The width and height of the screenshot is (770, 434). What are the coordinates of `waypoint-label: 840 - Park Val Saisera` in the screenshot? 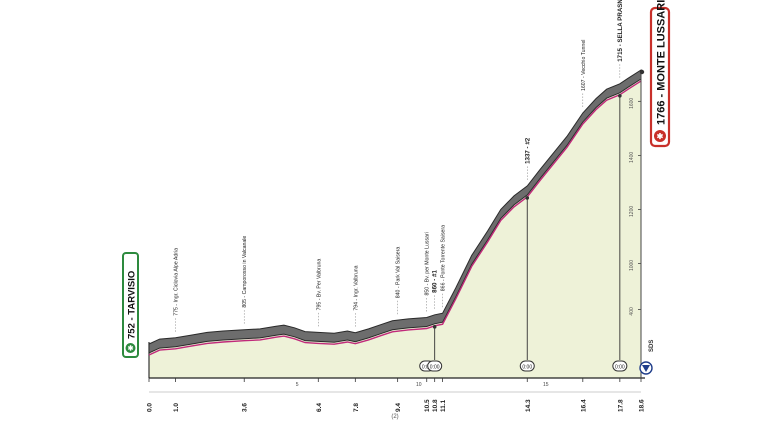 It's located at (399, 273).